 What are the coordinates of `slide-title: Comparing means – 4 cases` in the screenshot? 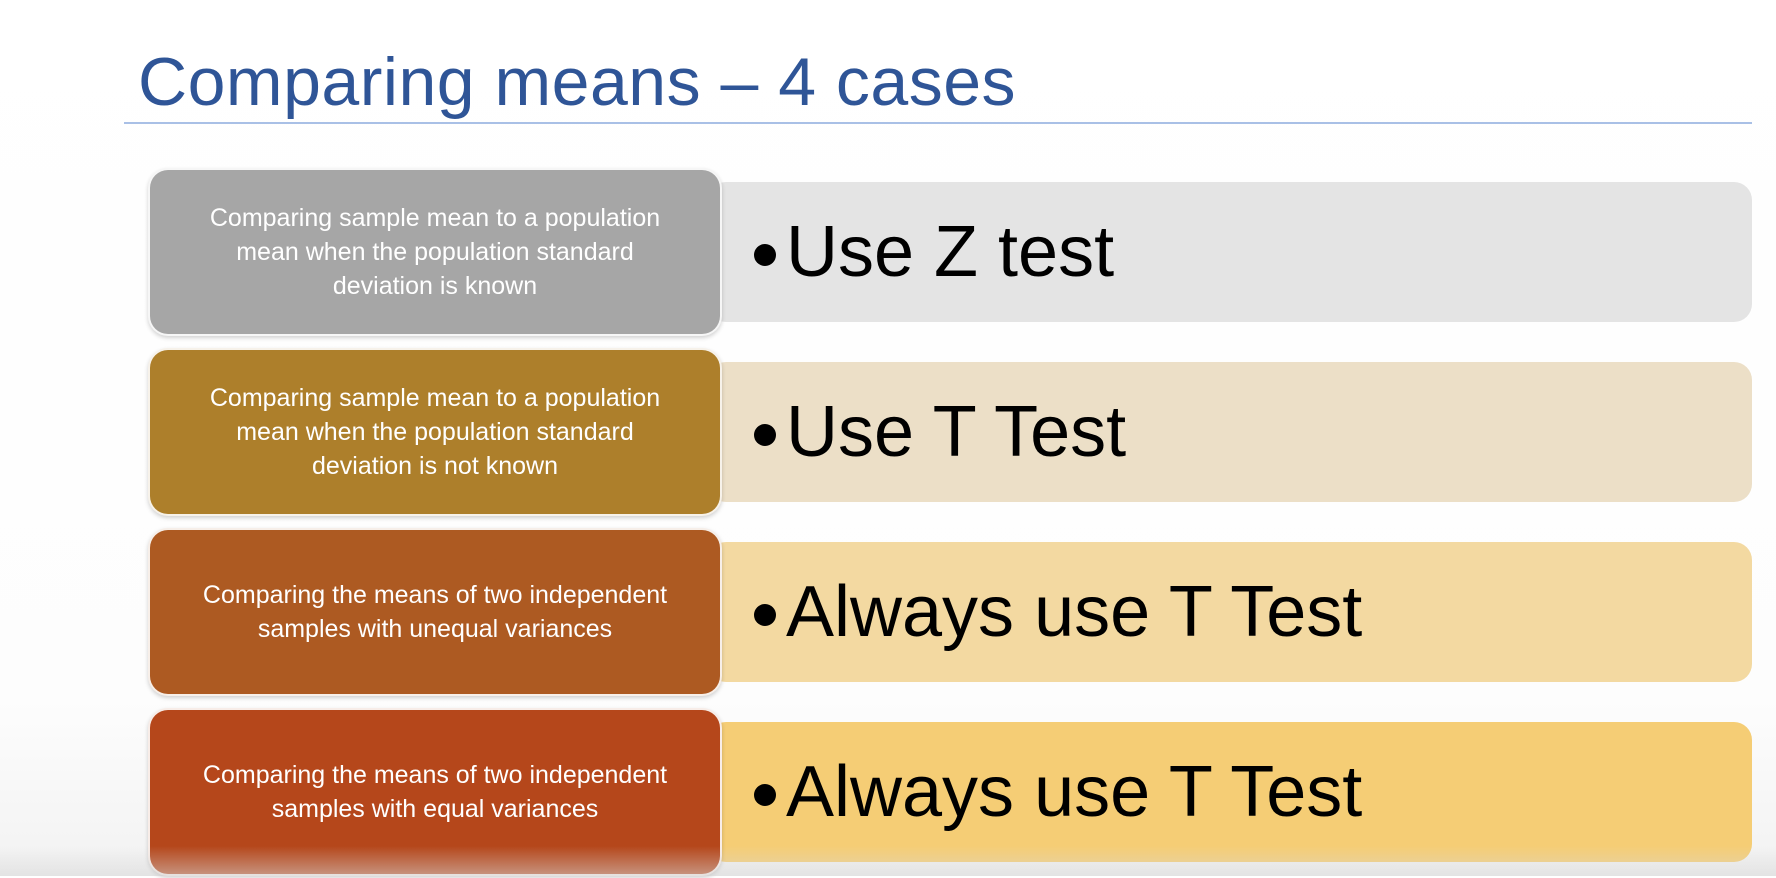 It's located at (577, 82).